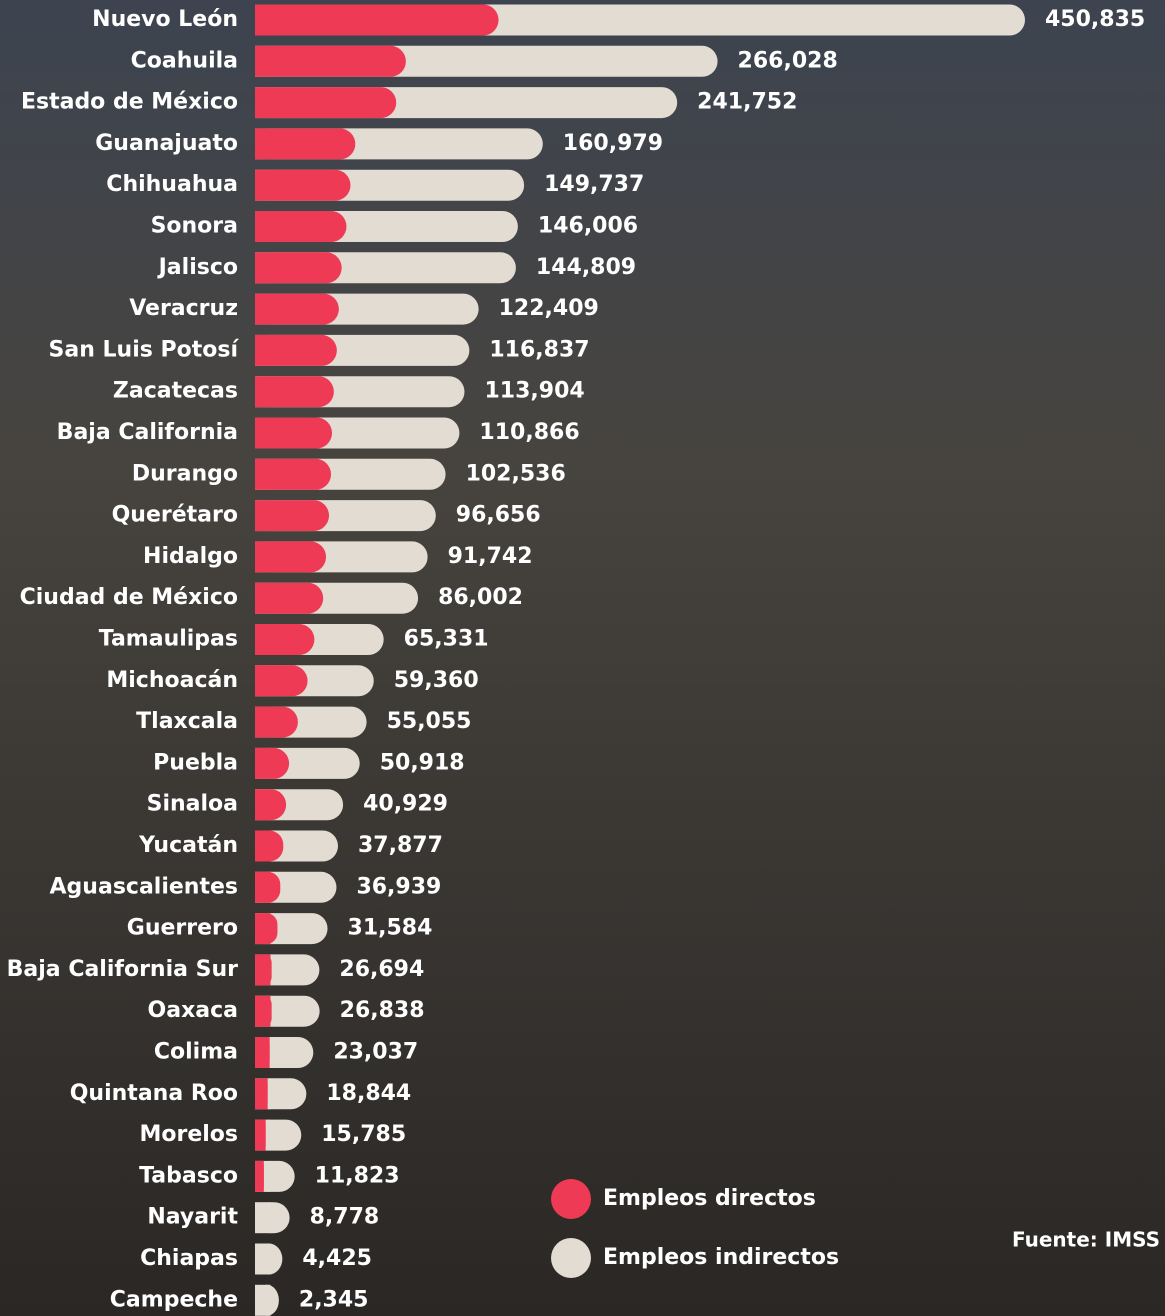 The image size is (1165, 1316). Describe the element at coordinates (516, 473) in the screenshot. I see `total-label: 102,536` at that location.